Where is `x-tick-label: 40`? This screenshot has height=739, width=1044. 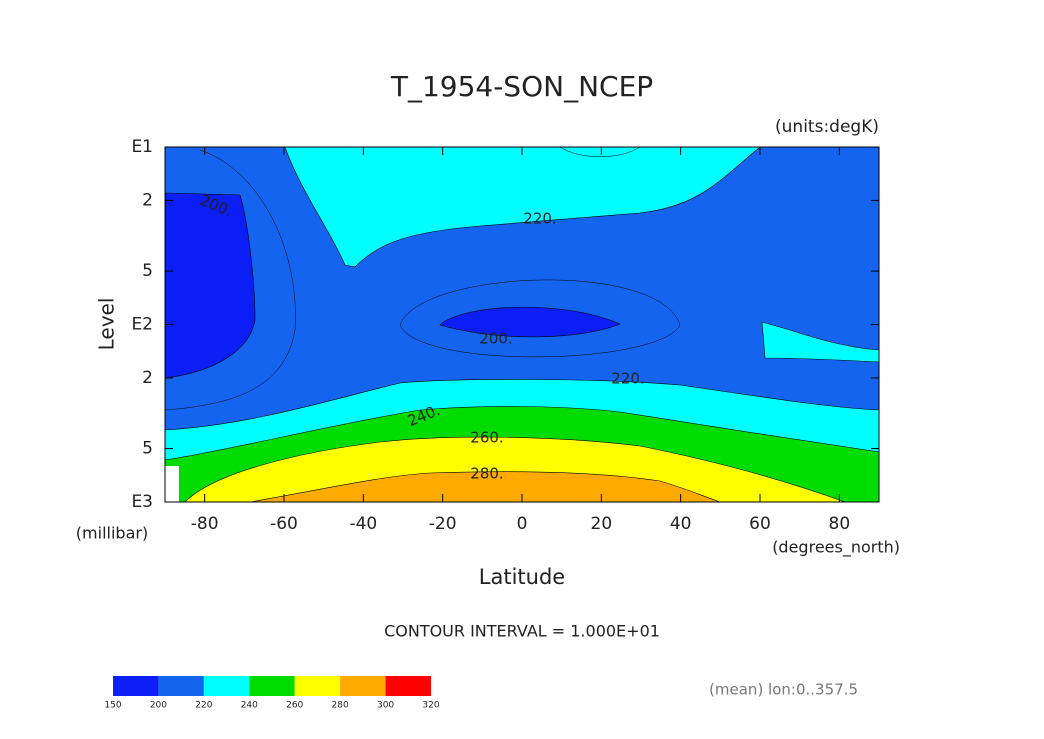
x-tick-label: 40 is located at coordinates (681, 524).